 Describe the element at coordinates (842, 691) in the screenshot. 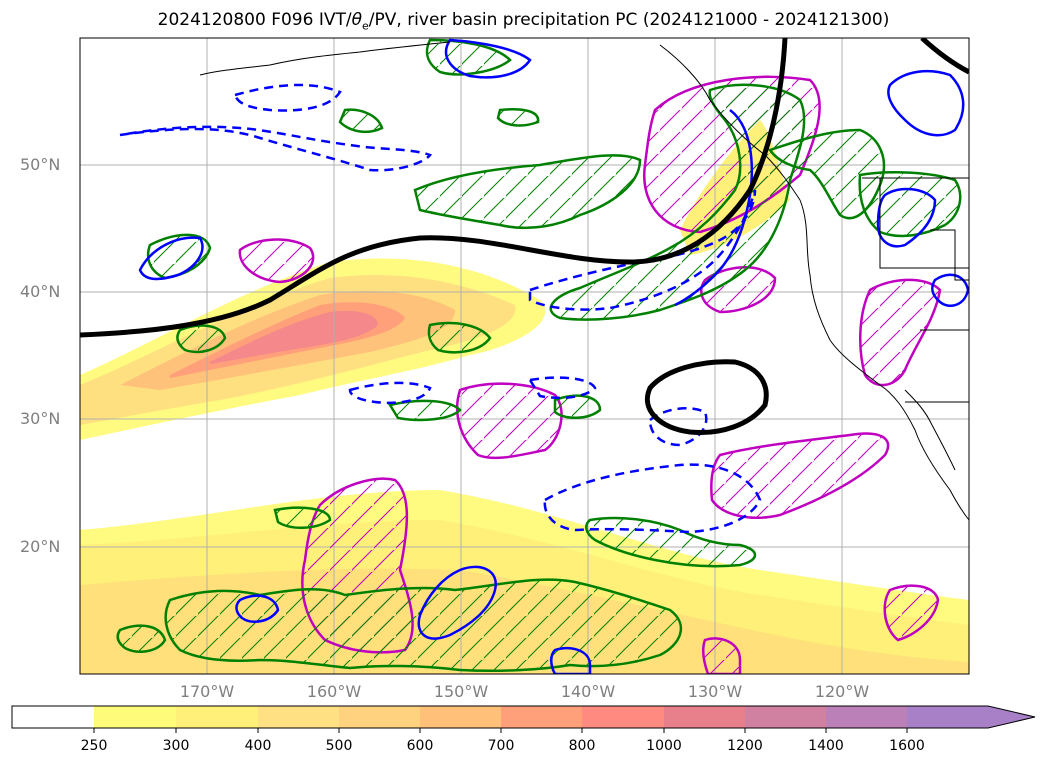

I see `lon-label-120w: 120°W` at that location.